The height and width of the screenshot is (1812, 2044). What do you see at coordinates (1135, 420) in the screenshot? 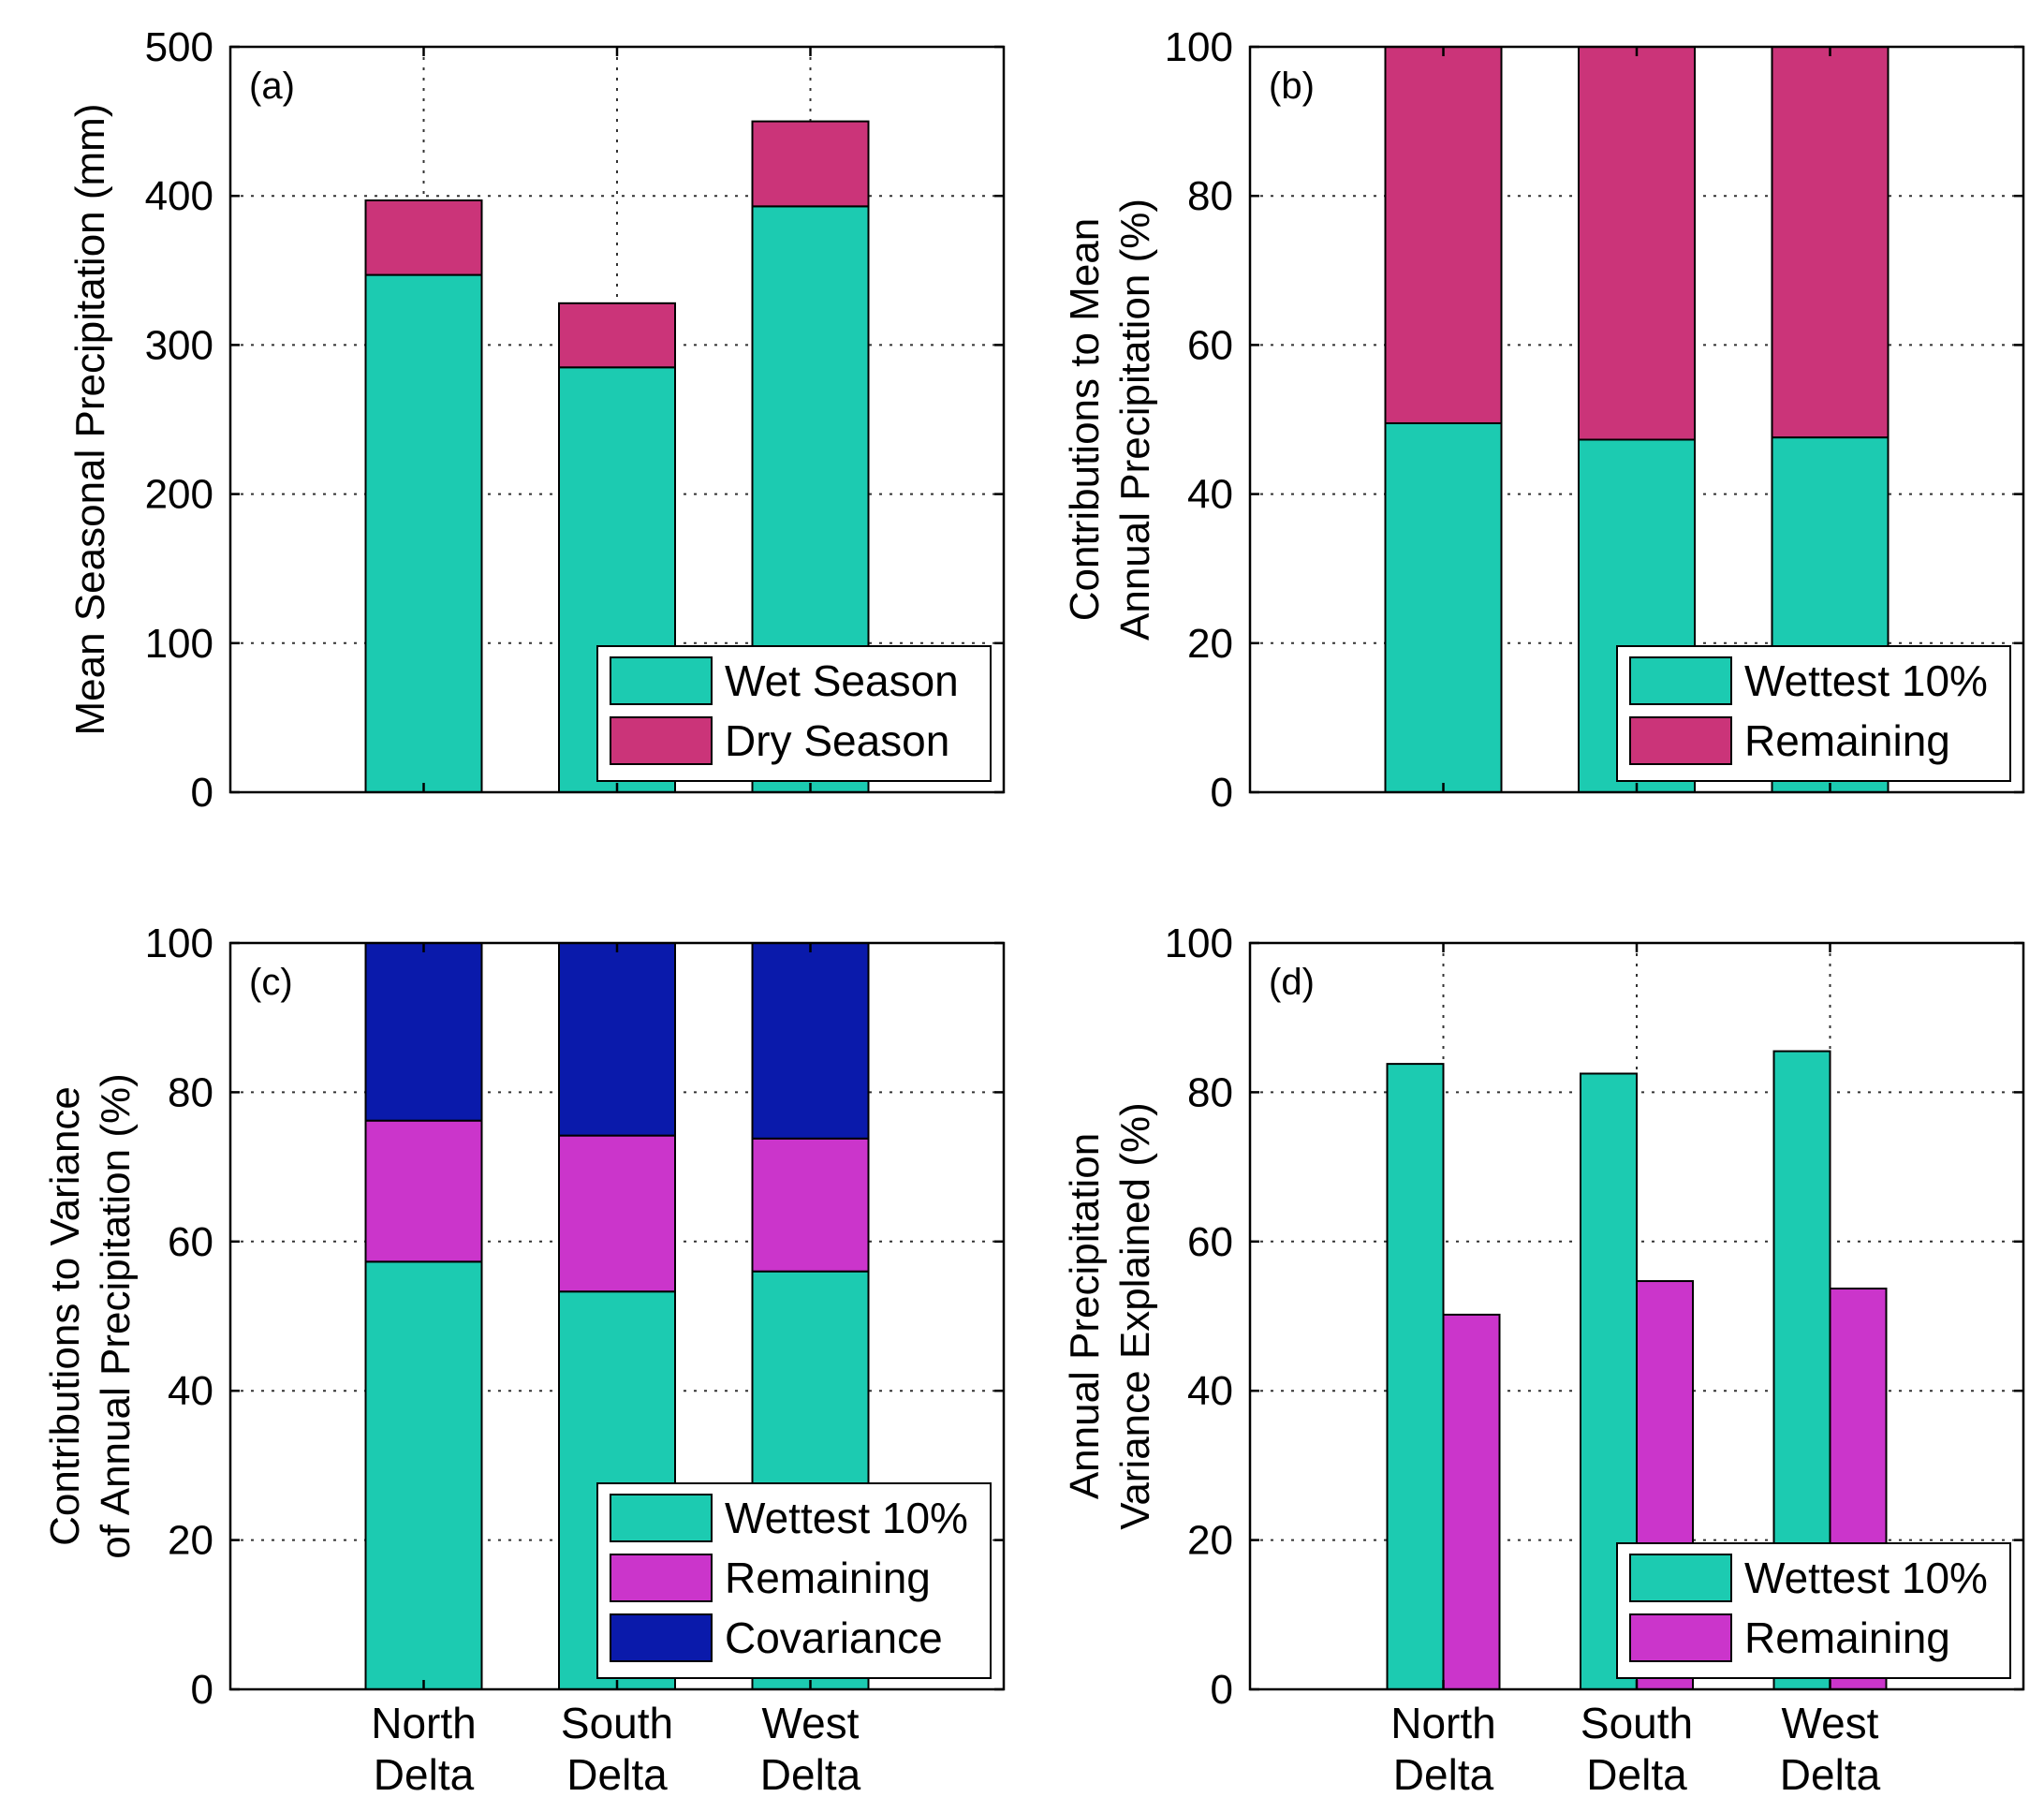
I see `y-axis-label-line: Annual Precipitation (%)` at bounding box center [1135, 420].